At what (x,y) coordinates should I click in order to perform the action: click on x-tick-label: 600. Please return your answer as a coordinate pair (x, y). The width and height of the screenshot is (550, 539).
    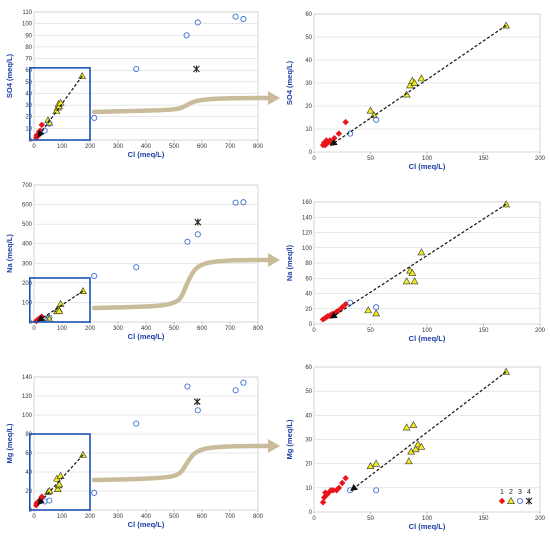
    Looking at the image, I should click on (202, 147).